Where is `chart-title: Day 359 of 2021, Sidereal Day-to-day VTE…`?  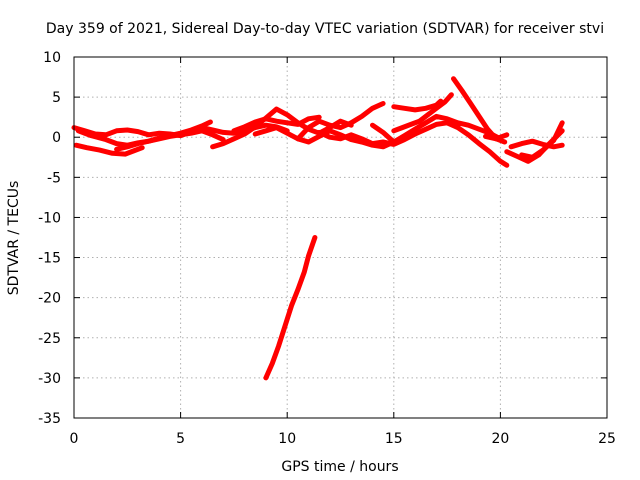
chart-title: Day 359 of 2021, Sidereal Day-to-day VTE… is located at coordinates (325, 29).